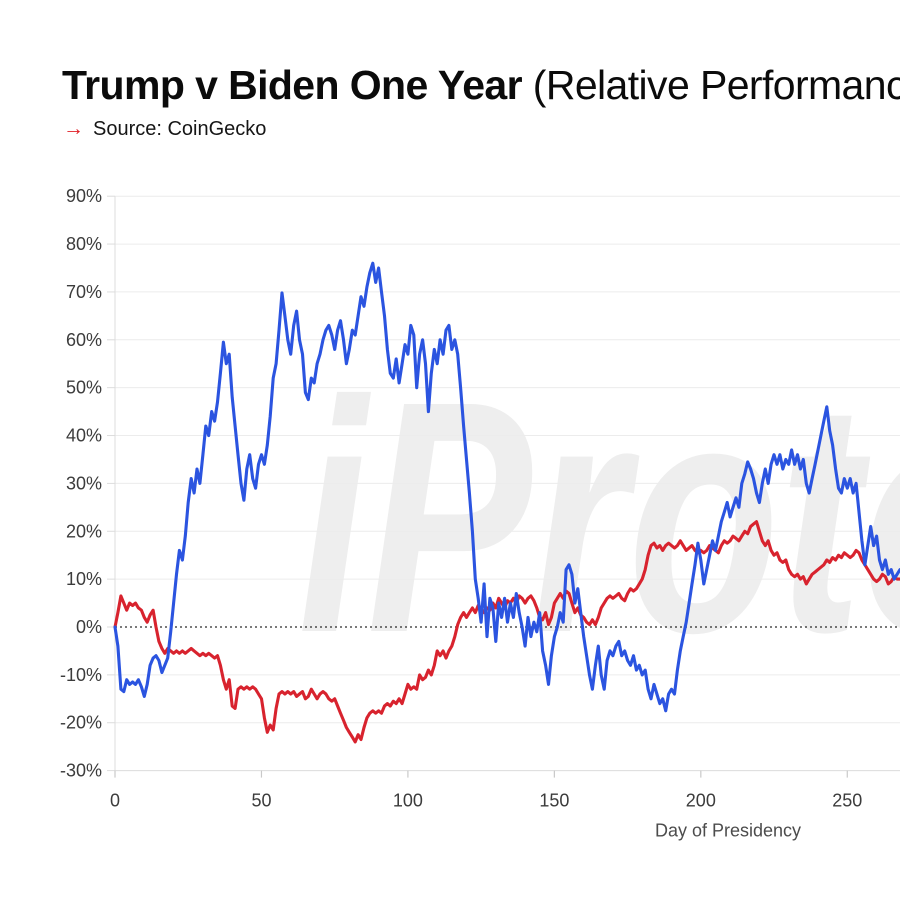 The height and width of the screenshot is (900, 900). Describe the element at coordinates (84, 531) in the screenshot. I see `y-tick-label: 20%` at that location.